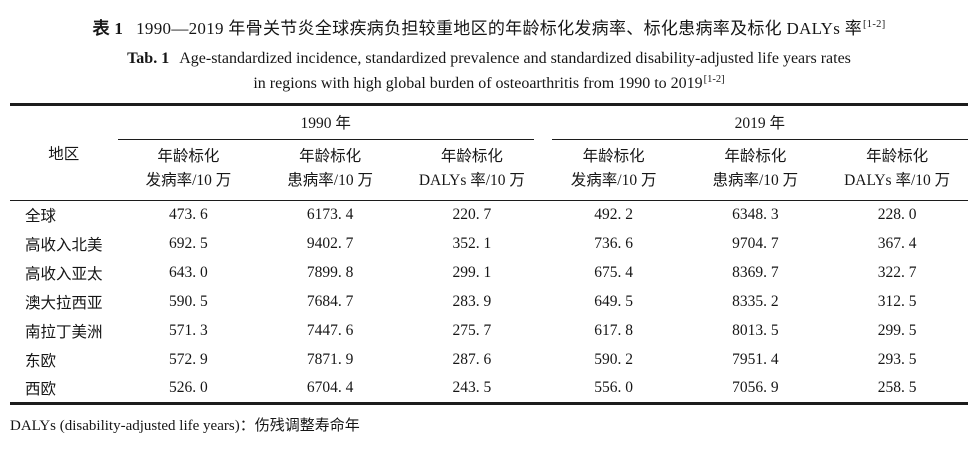 The height and width of the screenshot is (459, 978). What do you see at coordinates (330, 359) in the screenshot?
I see `cell-value: 7871. 9` at bounding box center [330, 359].